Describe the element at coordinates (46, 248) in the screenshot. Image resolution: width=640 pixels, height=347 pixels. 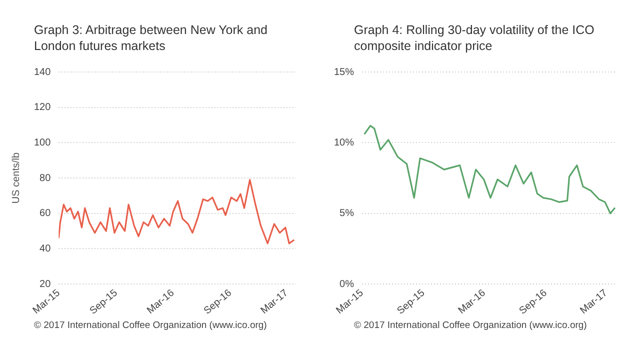
I see `y-tick-label: 40` at that location.